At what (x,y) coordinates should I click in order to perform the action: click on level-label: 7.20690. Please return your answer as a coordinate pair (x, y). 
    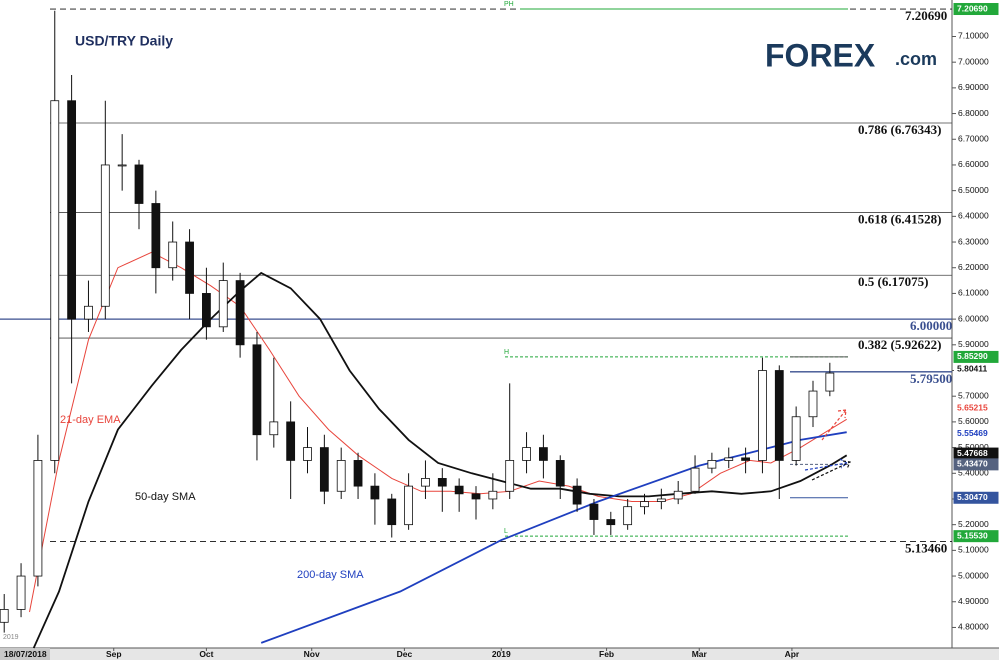
    Looking at the image, I should click on (926, 15).